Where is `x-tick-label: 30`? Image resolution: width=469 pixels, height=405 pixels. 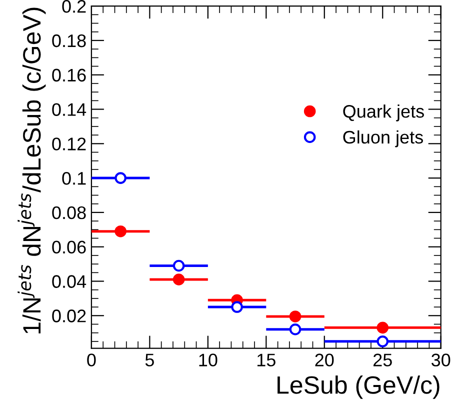 x-tick-label: 30 is located at coordinates (441, 360).